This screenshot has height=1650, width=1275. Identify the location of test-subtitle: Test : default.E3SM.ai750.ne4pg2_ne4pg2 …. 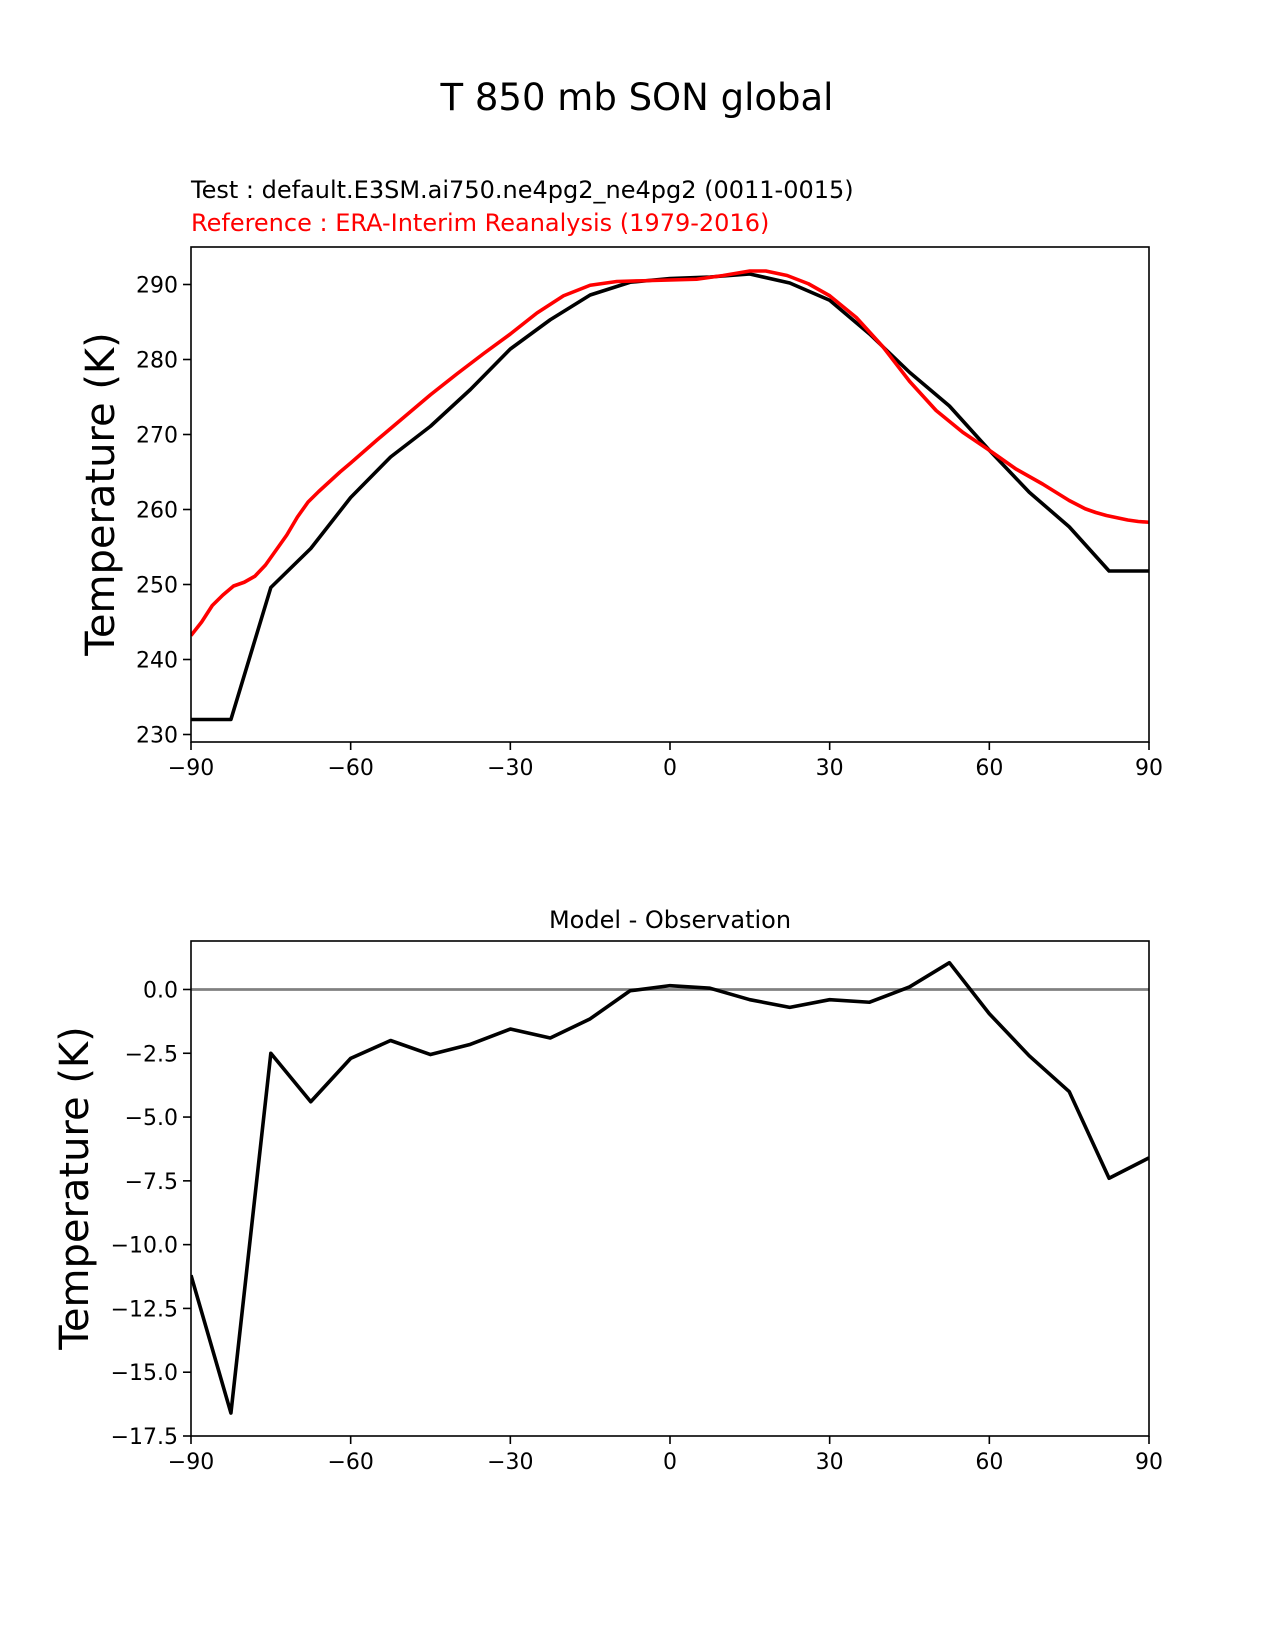
(522, 190).